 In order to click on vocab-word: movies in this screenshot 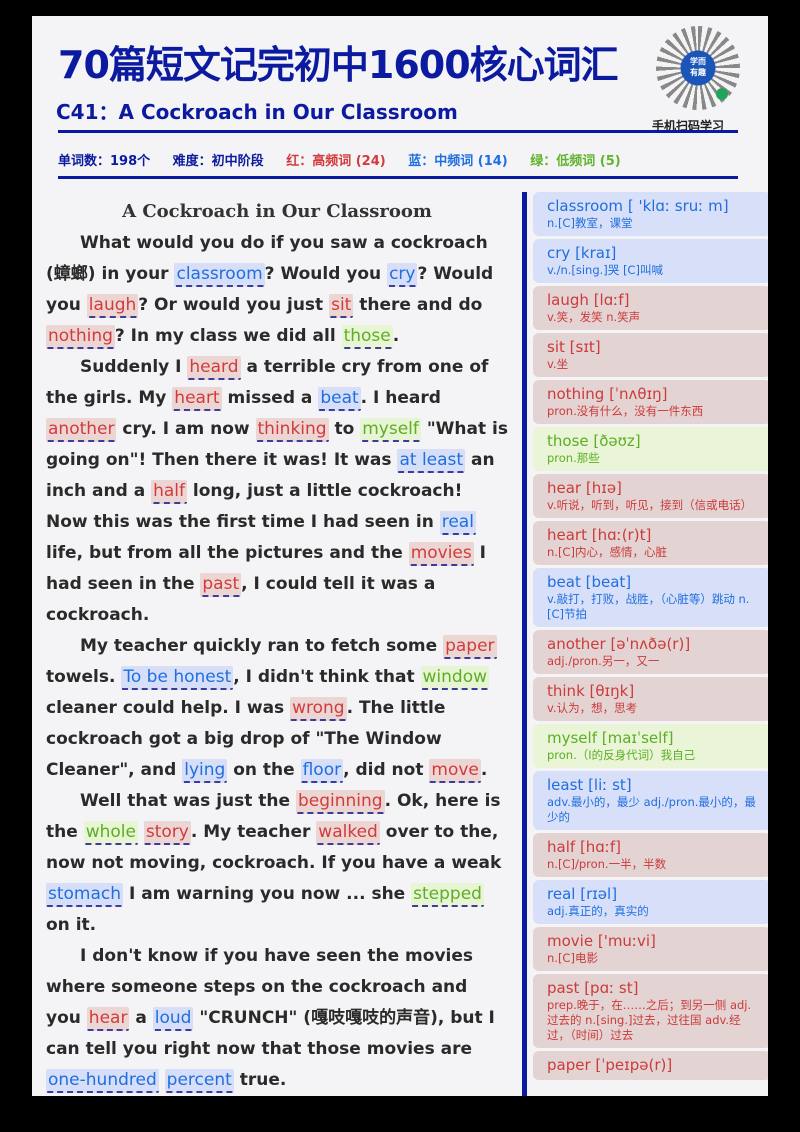, I will do `click(441, 554)`.